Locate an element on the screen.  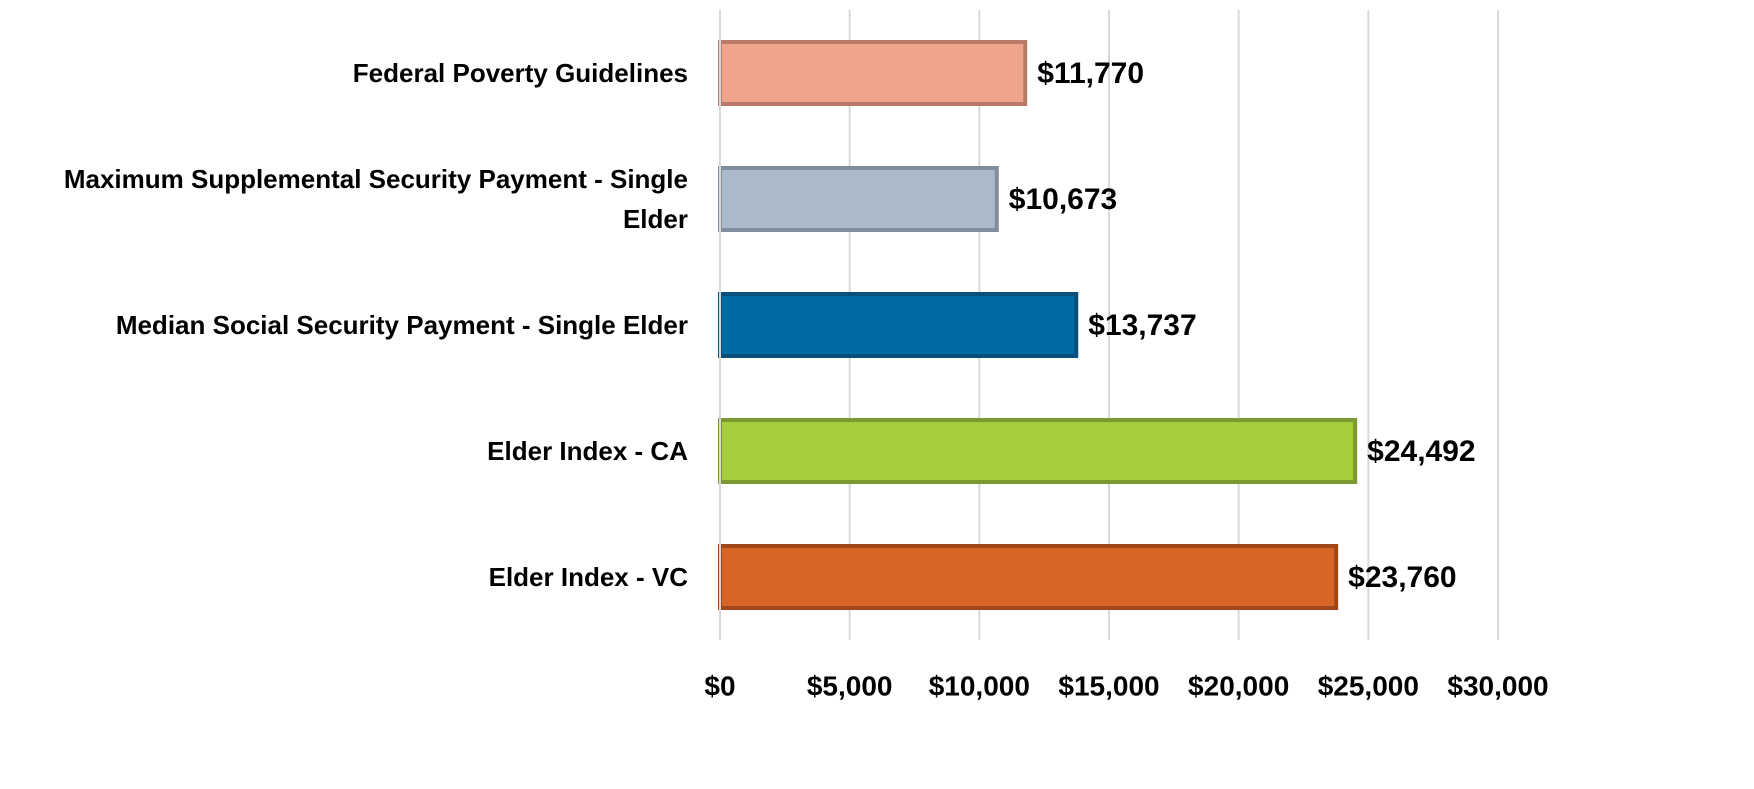
y-tick-label: Federal Poverty Guidelines is located at coordinates (520, 73).